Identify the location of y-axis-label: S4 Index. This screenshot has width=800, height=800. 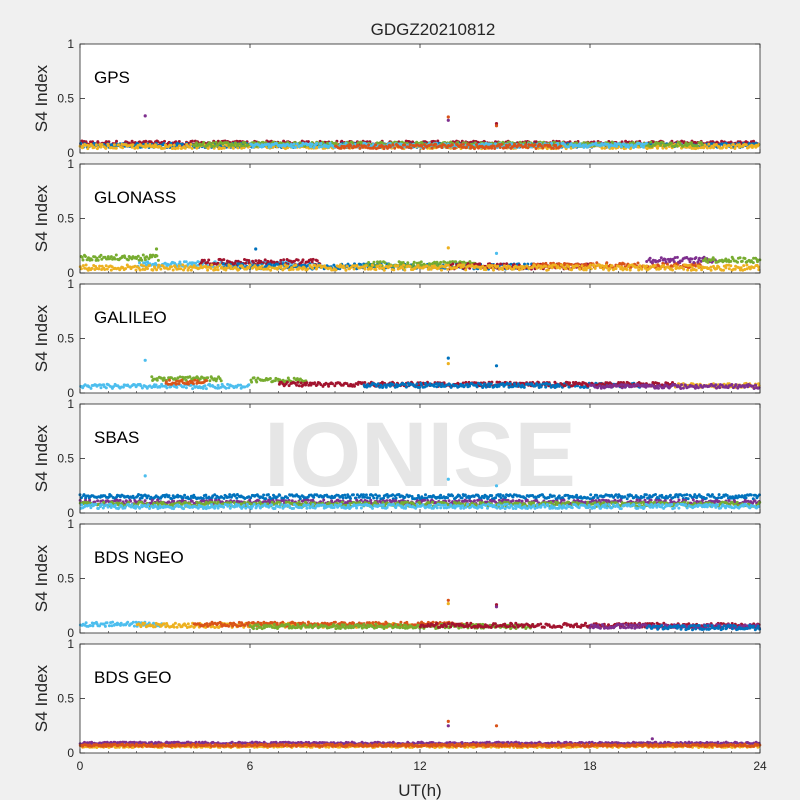
(41, 218).